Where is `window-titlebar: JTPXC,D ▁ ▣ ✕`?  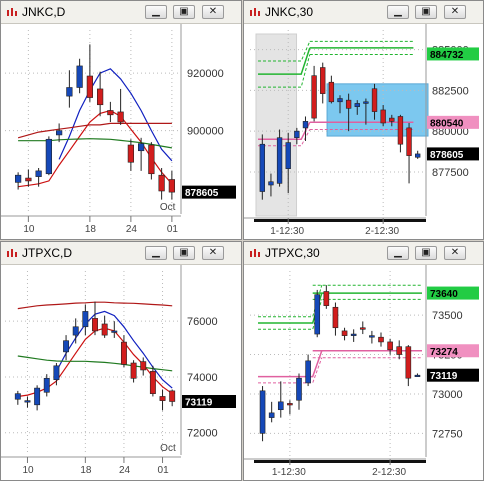
window-titlebar: JTPXC,D ▁ ▣ ✕ is located at coordinates (121, 253).